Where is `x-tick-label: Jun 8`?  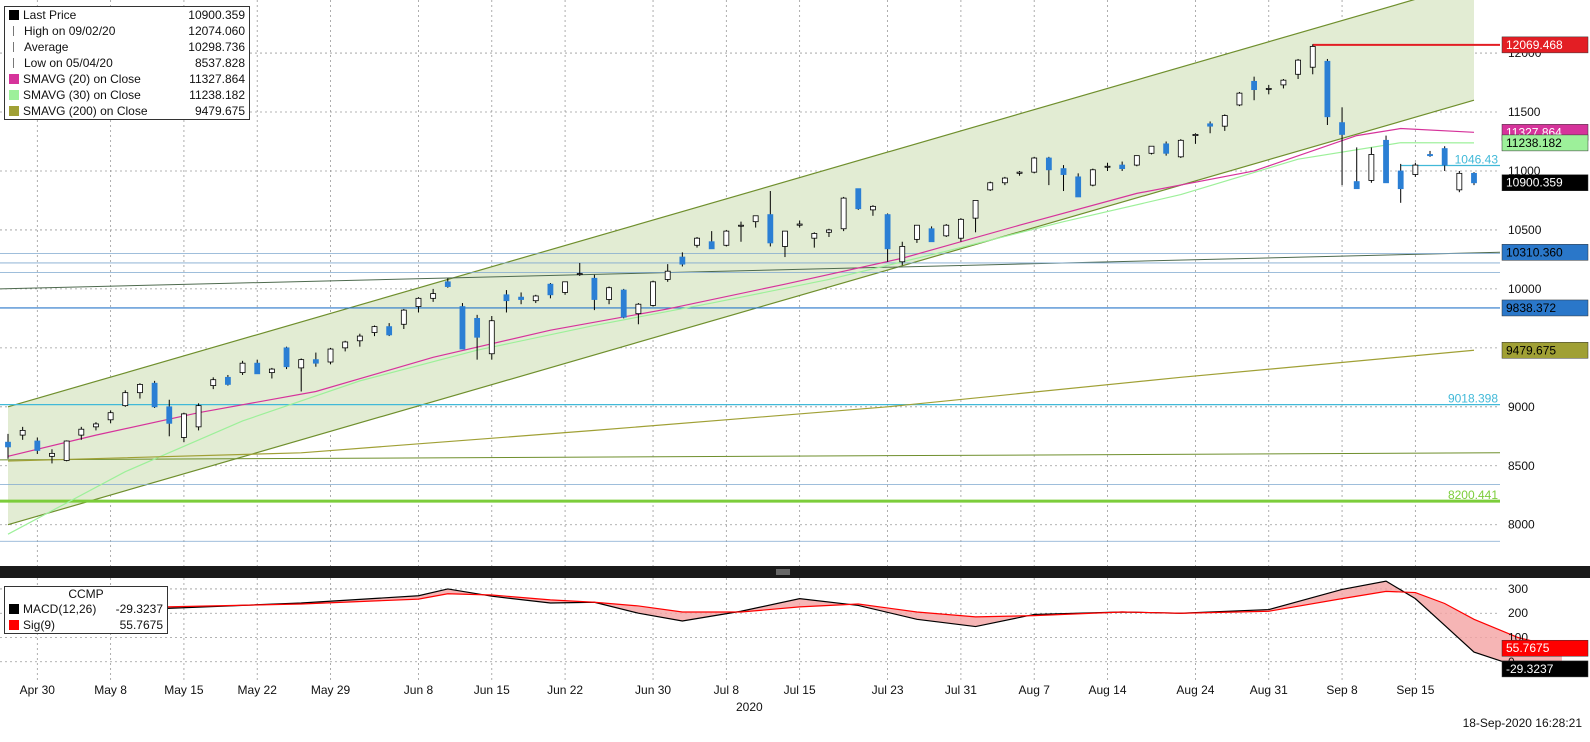 x-tick-label: Jun 8 is located at coordinates (419, 690).